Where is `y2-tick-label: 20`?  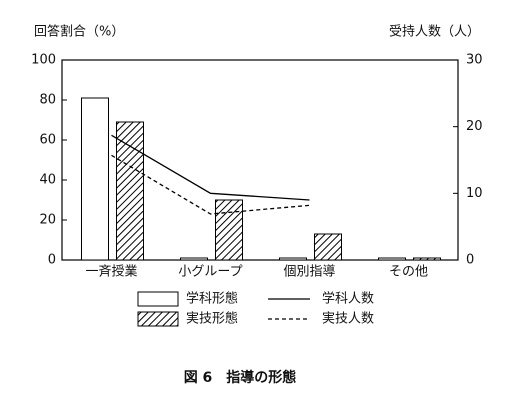 y2-tick-label: 20 is located at coordinates (474, 126).